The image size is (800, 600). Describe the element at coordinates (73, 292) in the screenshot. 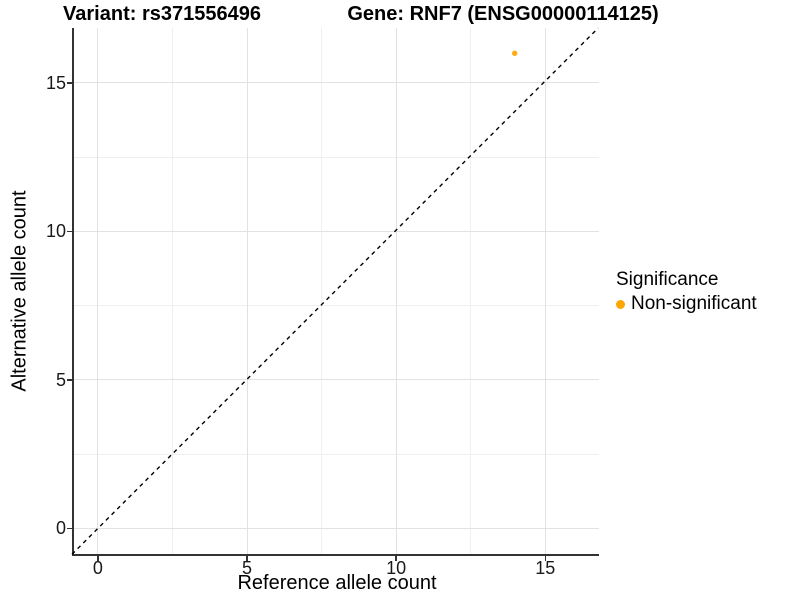

I see `y-axis-line` at that location.